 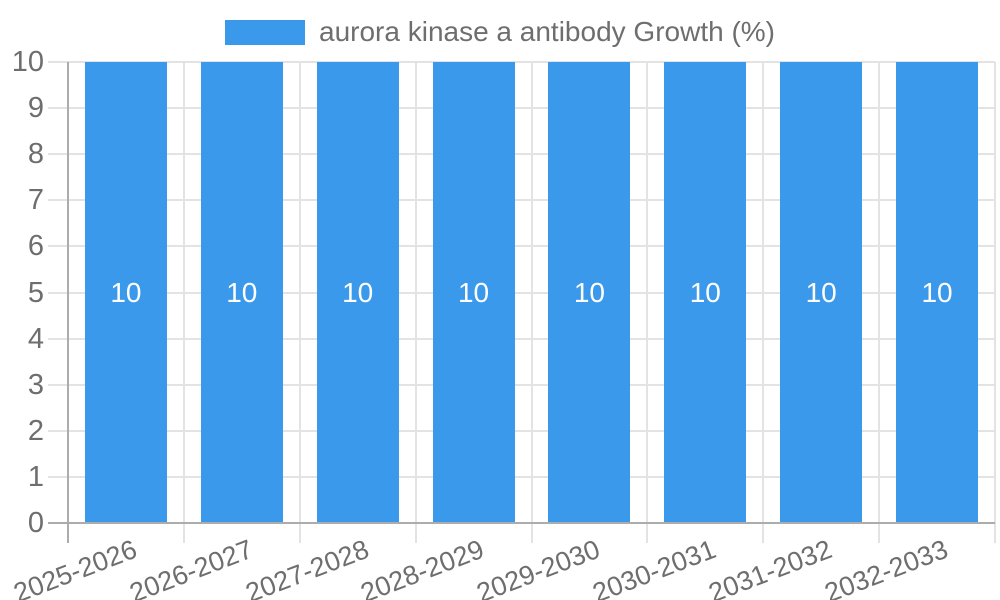 I want to click on x-tick-label: 2026-2027, so click(x=191, y=567).